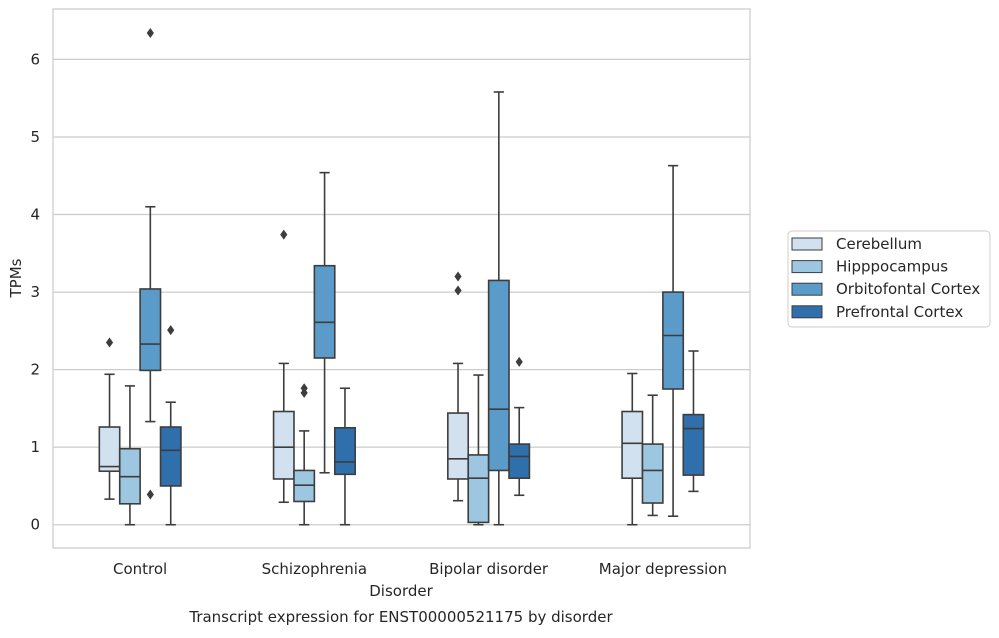  I want to click on y-tick-label: 5, so click(35, 137).